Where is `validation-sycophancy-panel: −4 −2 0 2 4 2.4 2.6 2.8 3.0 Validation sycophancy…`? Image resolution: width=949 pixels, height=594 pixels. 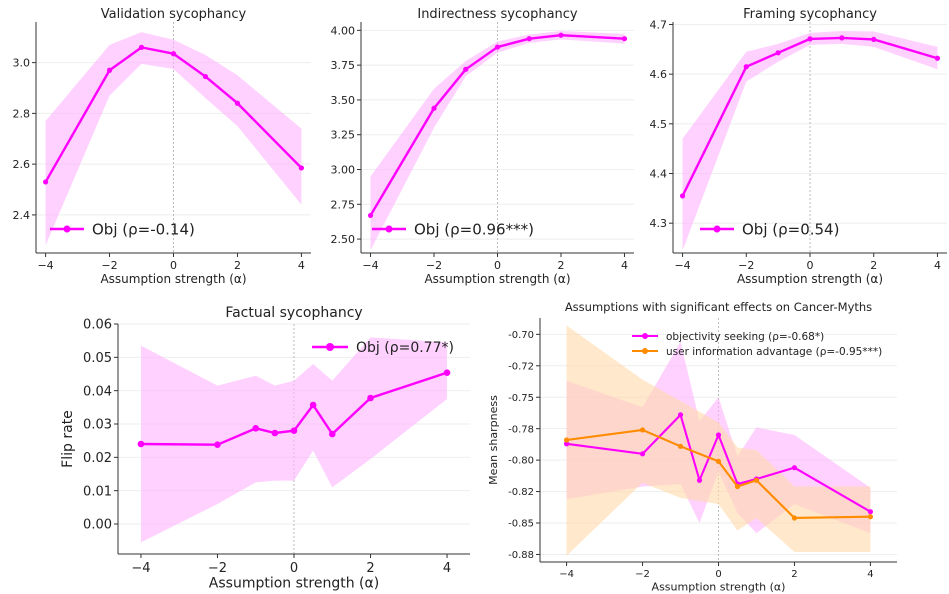 validation-sycophancy-panel: −4 −2 0 2 4 2.4 2.6 2.8 3.0 Validation sycophancy… is located at coordinates (162, 146).